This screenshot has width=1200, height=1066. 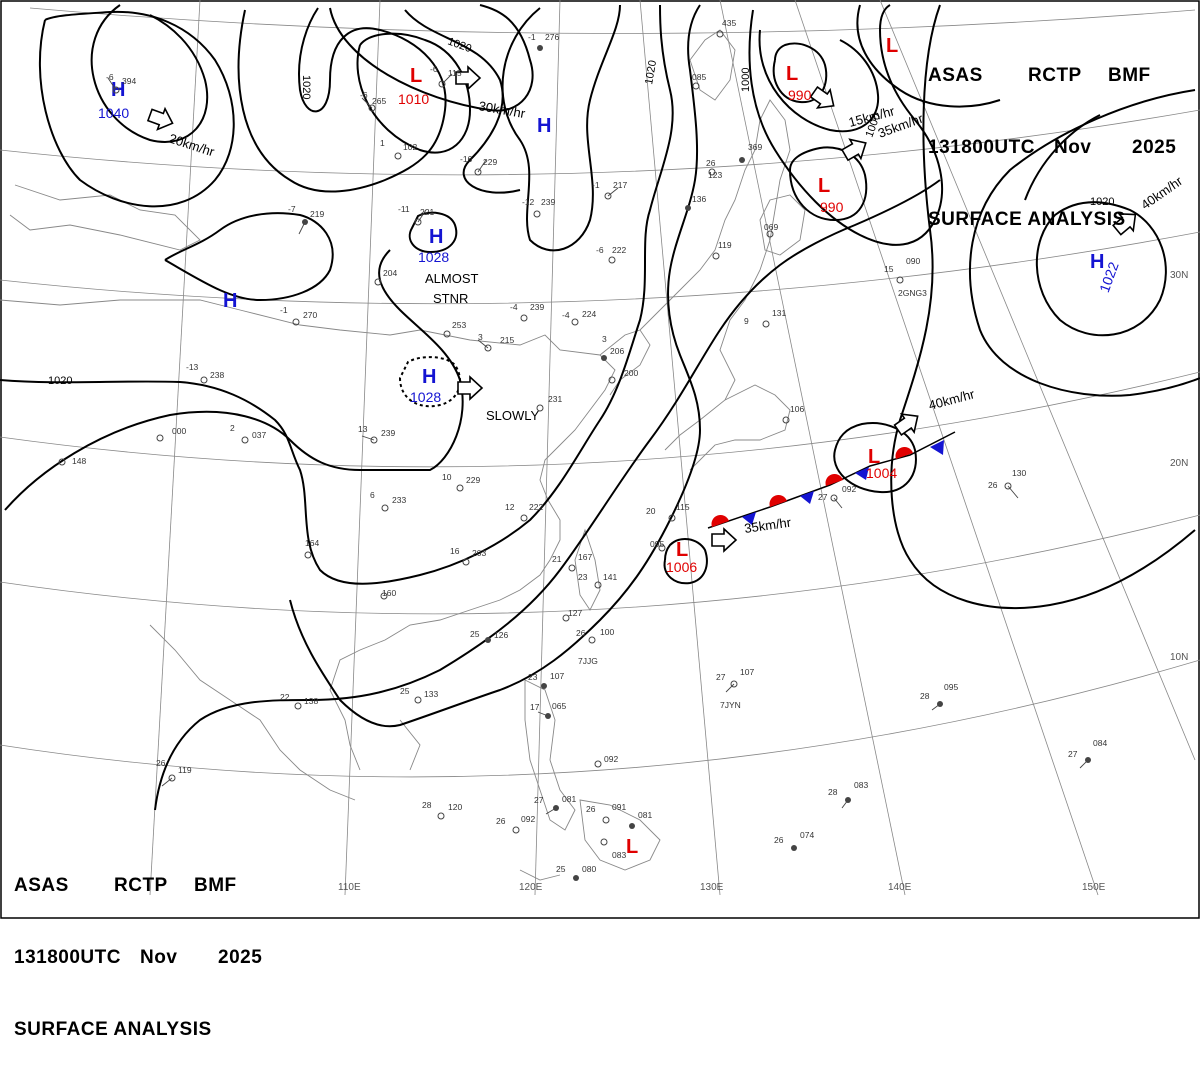 I want to click on station: 095, so click(x=658, y=545).